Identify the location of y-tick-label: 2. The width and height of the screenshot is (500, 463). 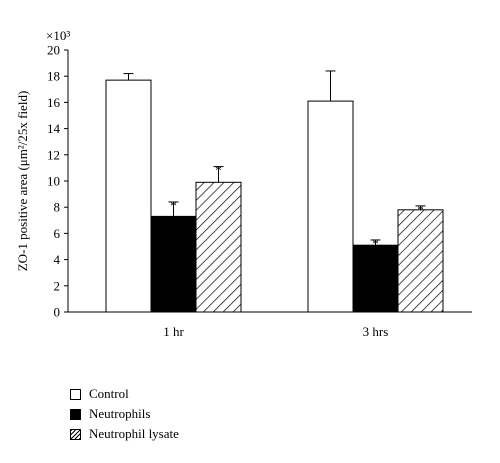
(57, 285).